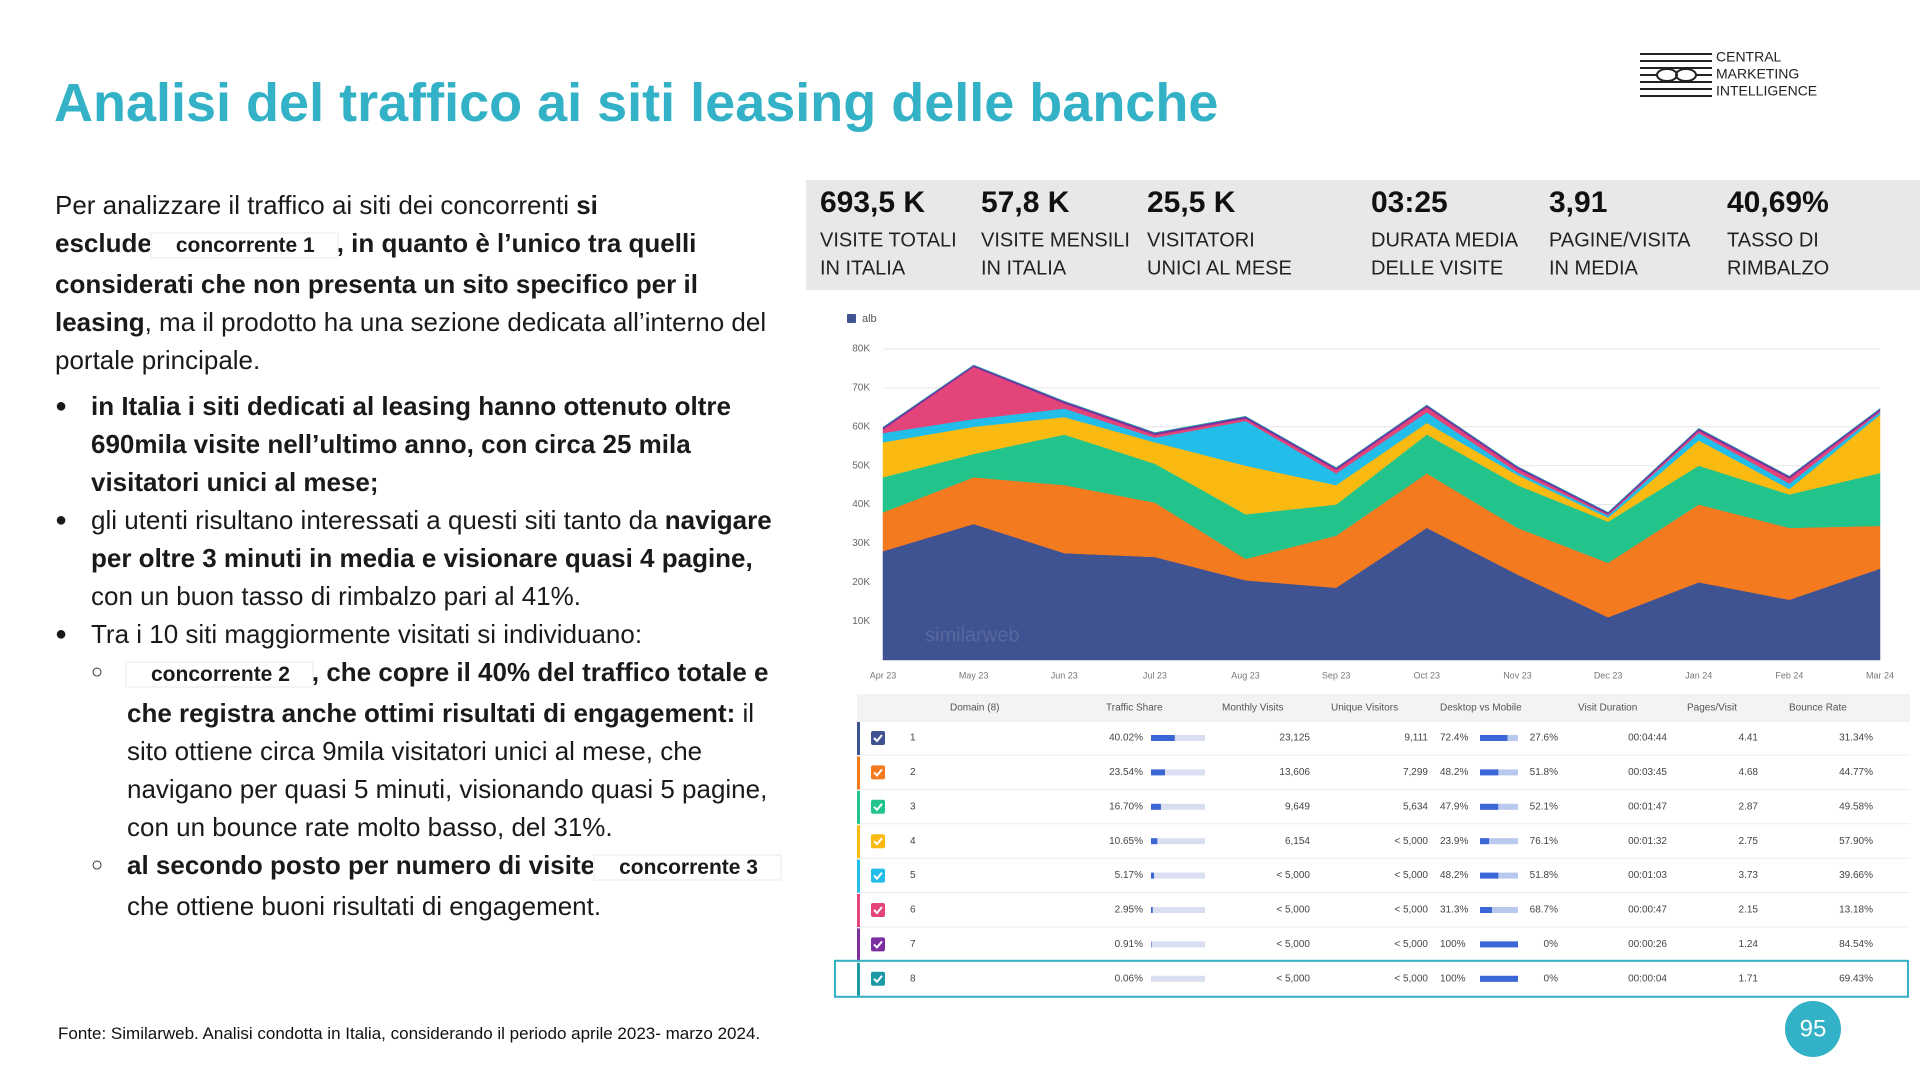 This screenshot has width=1920, height=1080. I want to click on check-mark, so click(878, 738).